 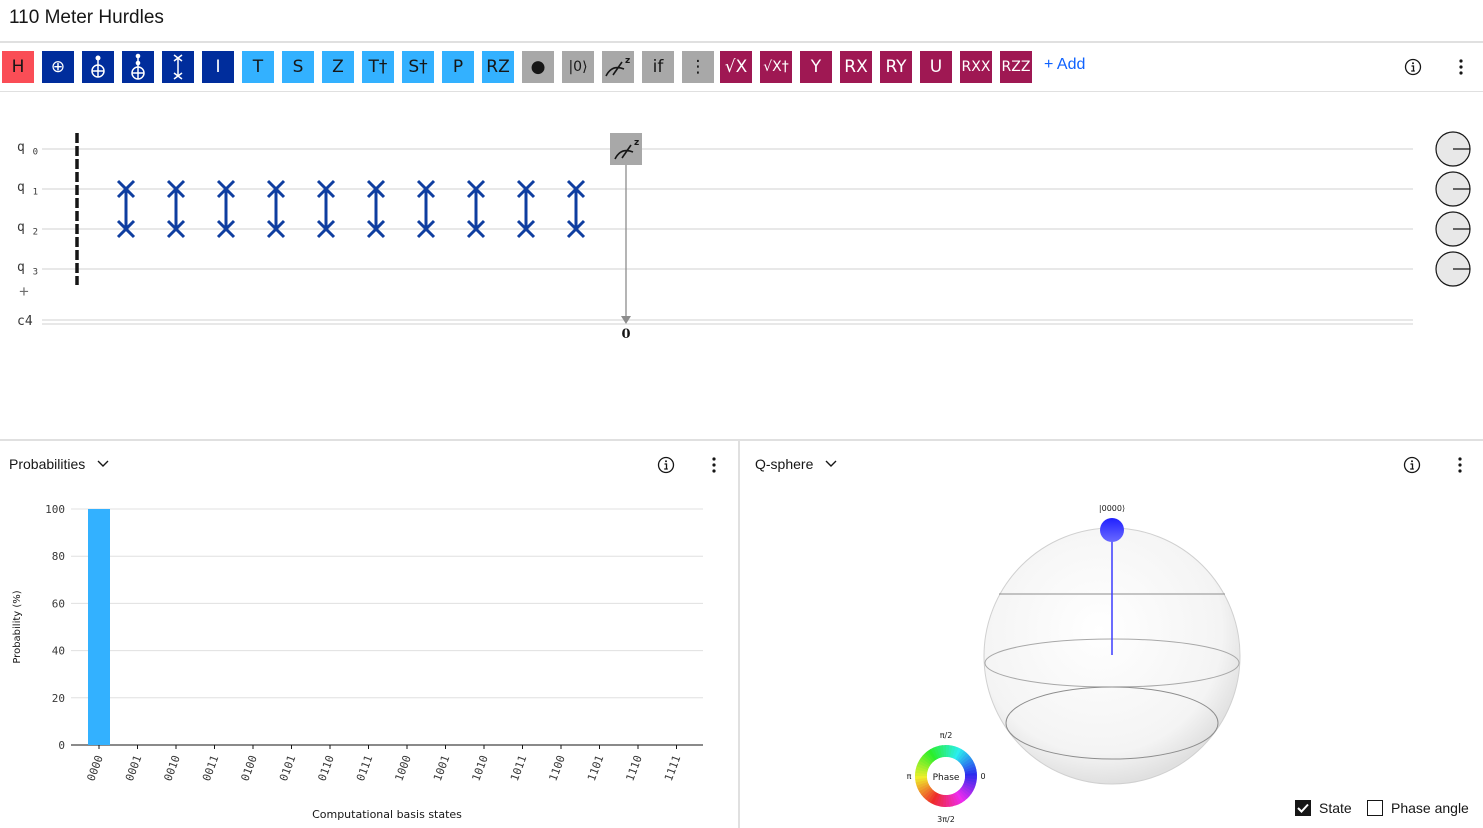 What do you see at coordinates (1016, 67) in the screenshot?
I see `gate-rzz-button: RZZ` at bounding box center [1016, 67].